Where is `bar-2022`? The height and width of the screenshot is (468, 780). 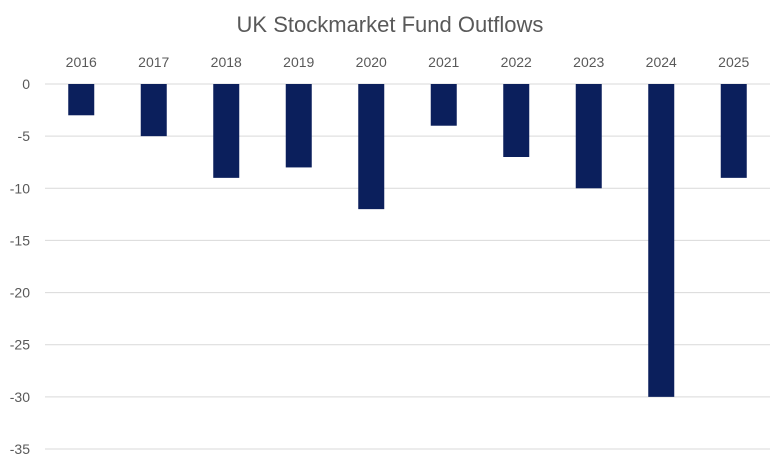 bar-2022 is located at coordinates (516, 120).